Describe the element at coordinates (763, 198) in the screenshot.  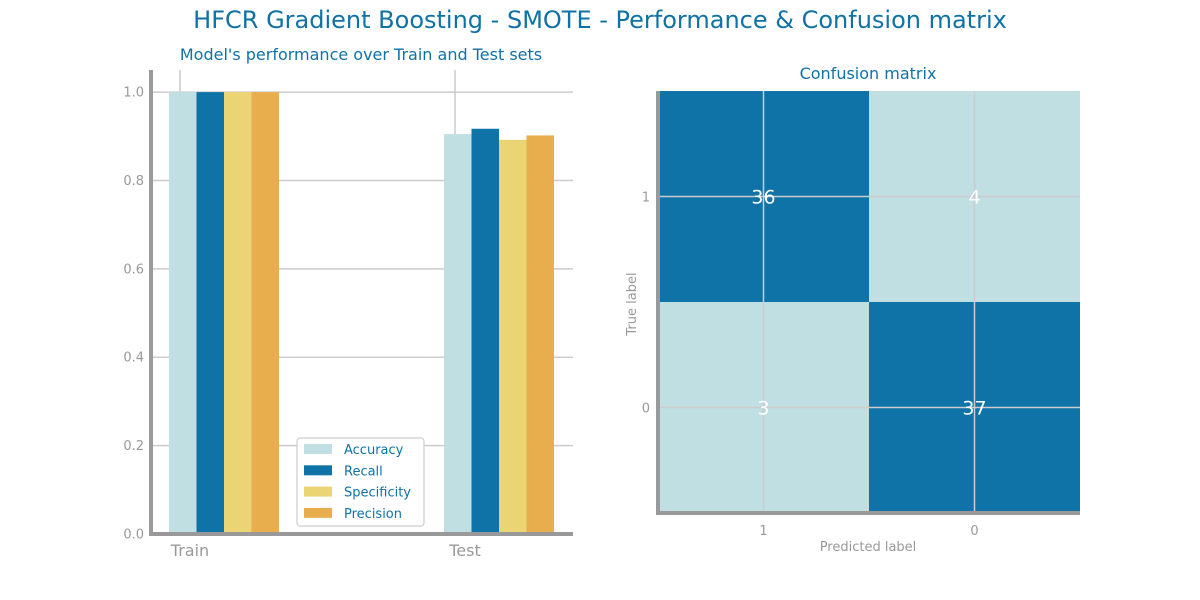
I see `cm-cell-label: 36` at that location.